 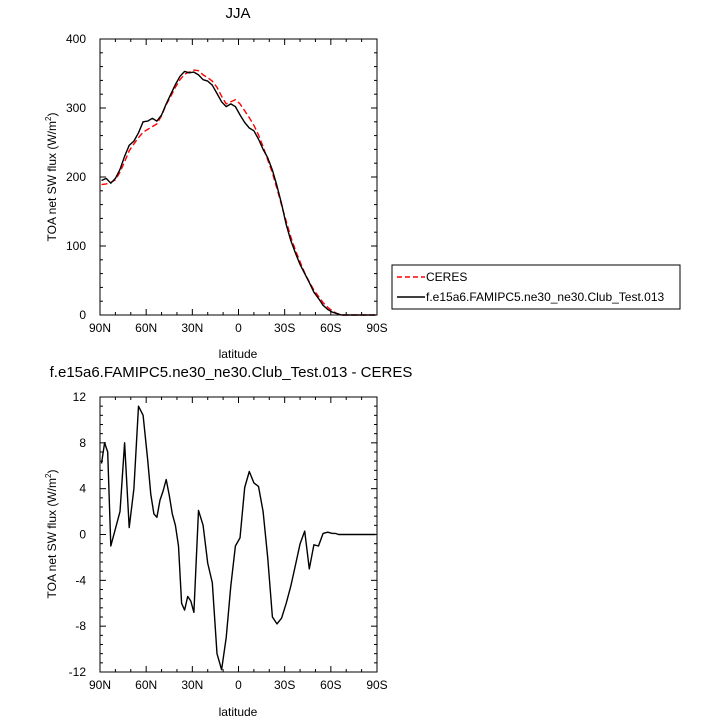 I want to click on bottom-y-tick-label: 0, so click(x=82, y=535).